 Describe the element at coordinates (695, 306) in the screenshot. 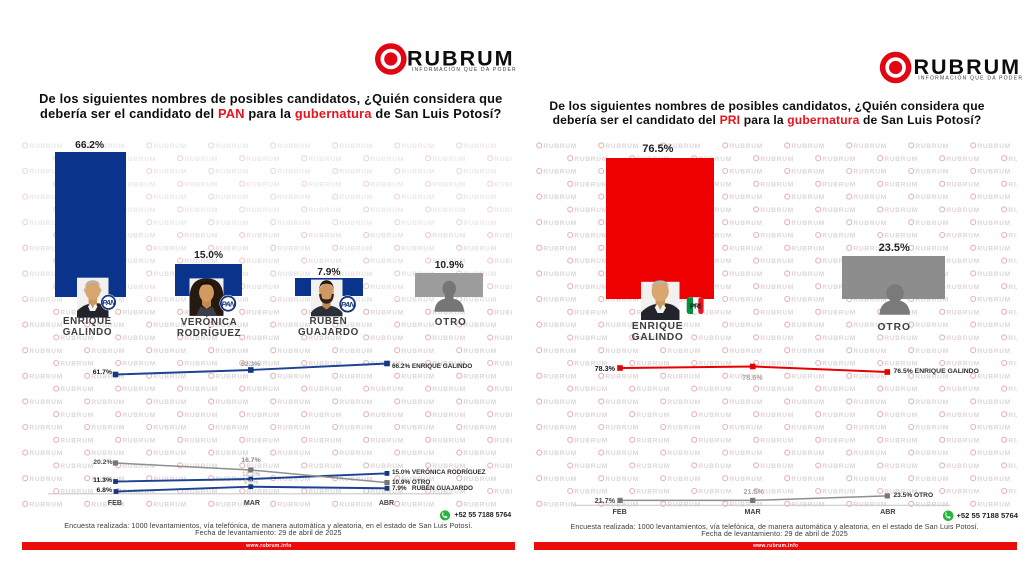

I see `svg-text: PRI` at that location.